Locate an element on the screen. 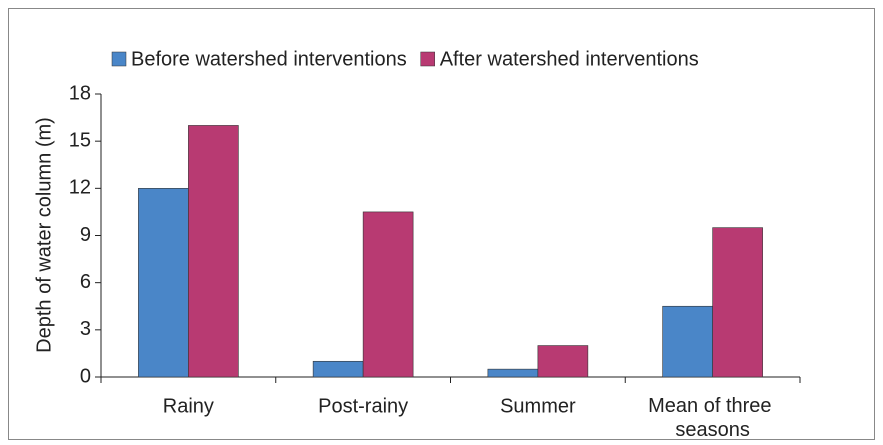 The height and width of the screenshot is (445, 883). x-tick-label: Rainy is located at coordinates (188, 406).